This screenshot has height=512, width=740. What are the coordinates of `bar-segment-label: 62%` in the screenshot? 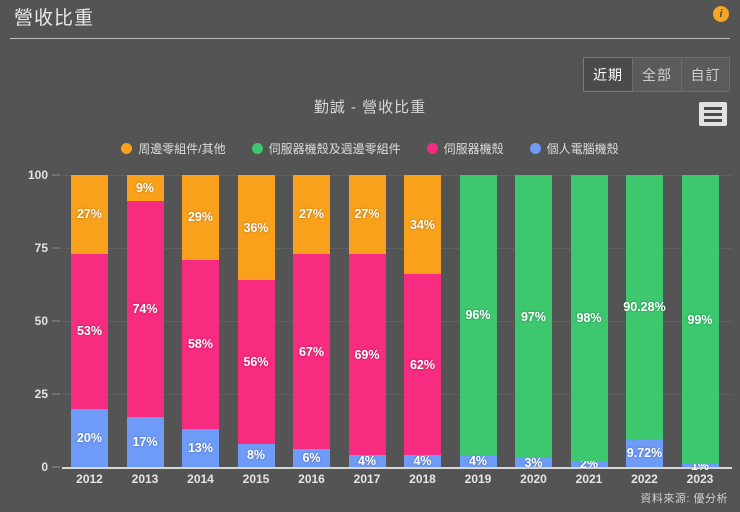 It's located at (422, 364).